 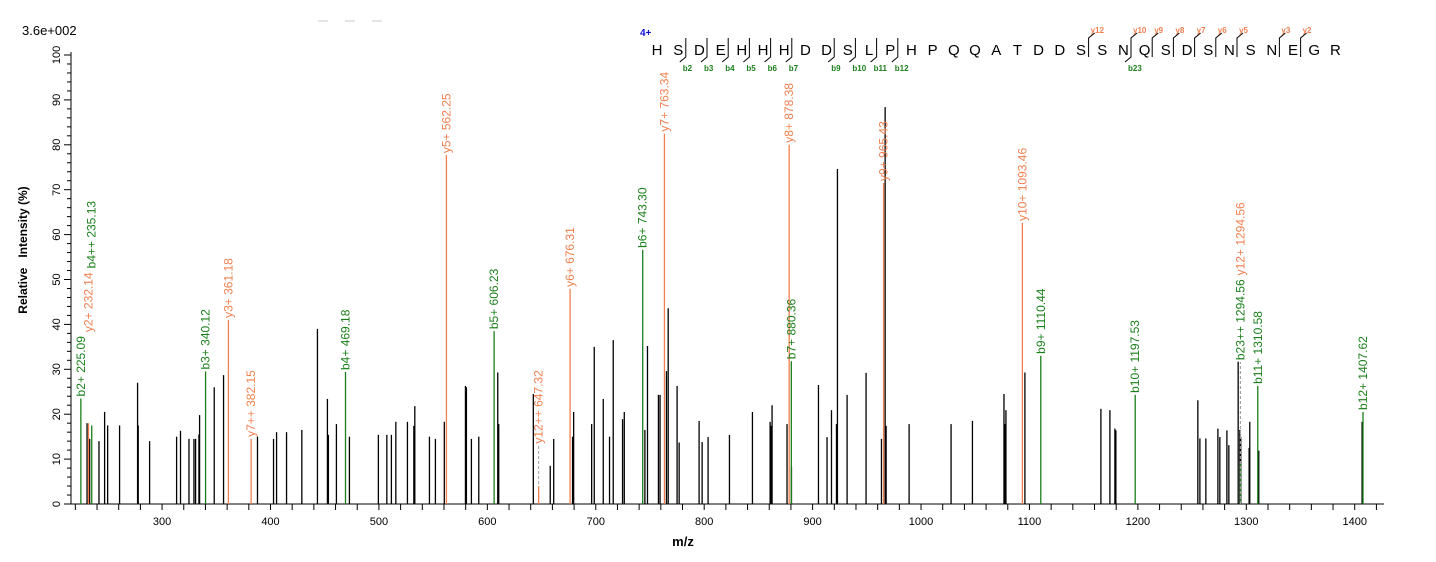 What do you see at coordinates (1222, 30) in the screenshot?
I see `y-ion-marker-label: y6` at bounding box center [1222, 30].